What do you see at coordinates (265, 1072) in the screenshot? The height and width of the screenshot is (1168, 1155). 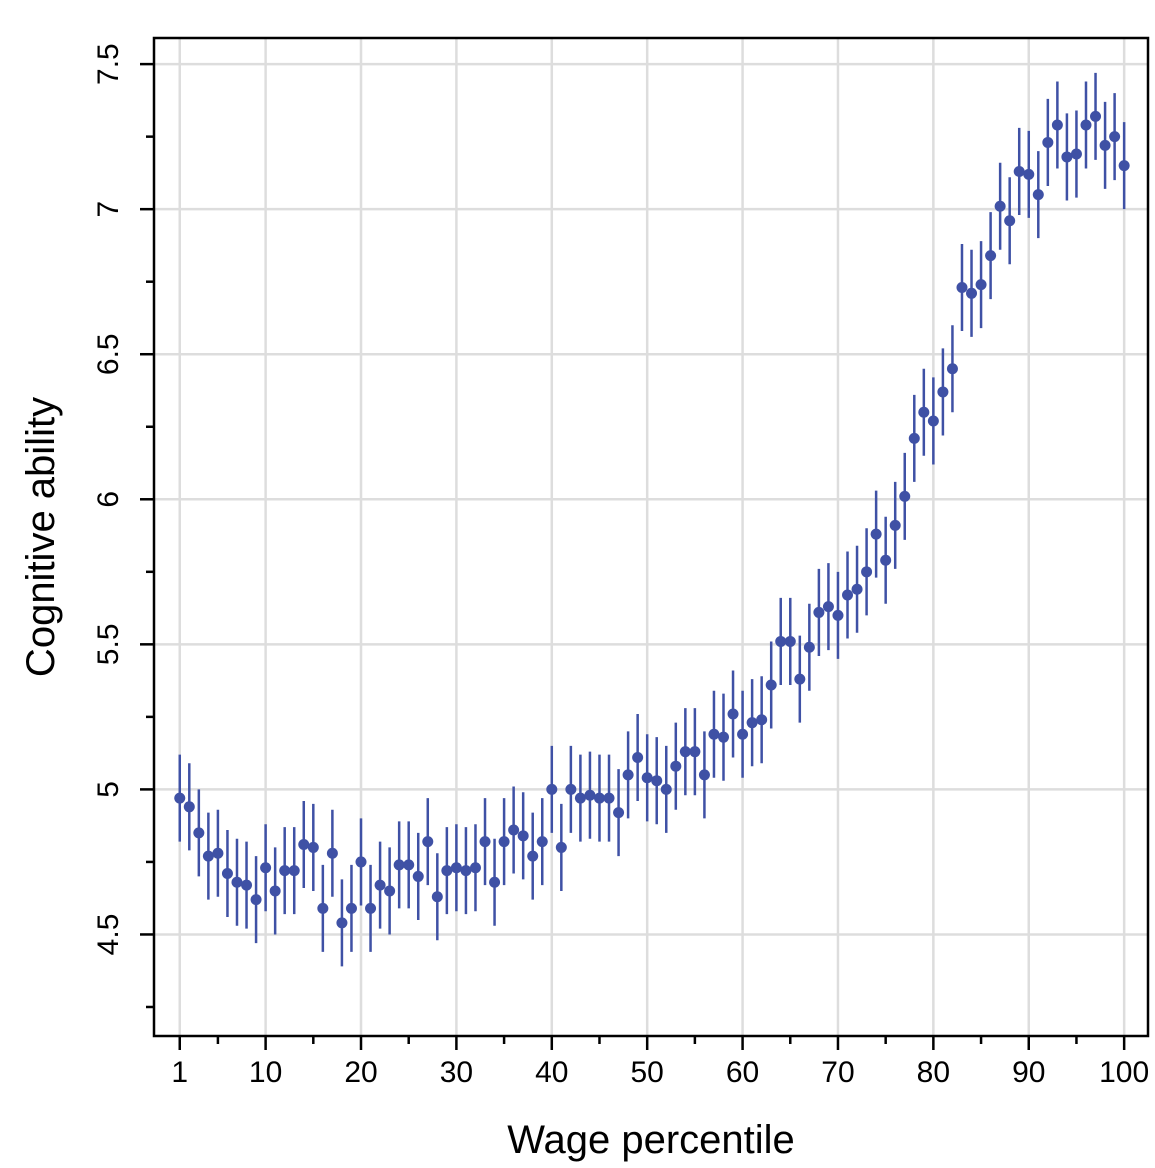 I see `x-tick-label: 10` at bounding box center [265, 1072].